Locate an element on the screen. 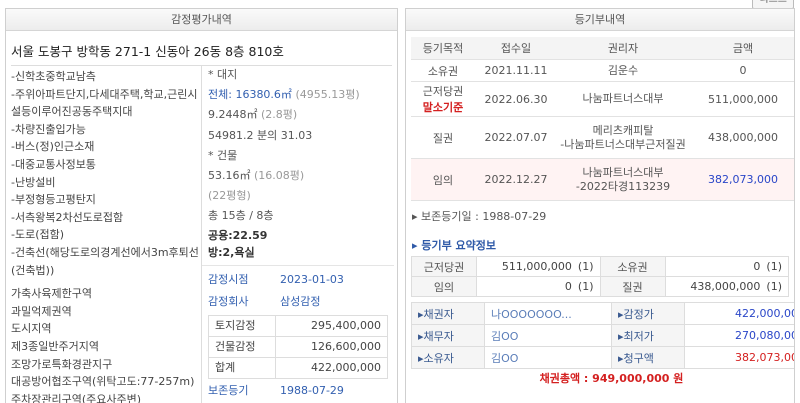 Image resolution: width=800 pixels, height=403 pixels. holder: -2022타경113239 is located at coordinates (623, 186).